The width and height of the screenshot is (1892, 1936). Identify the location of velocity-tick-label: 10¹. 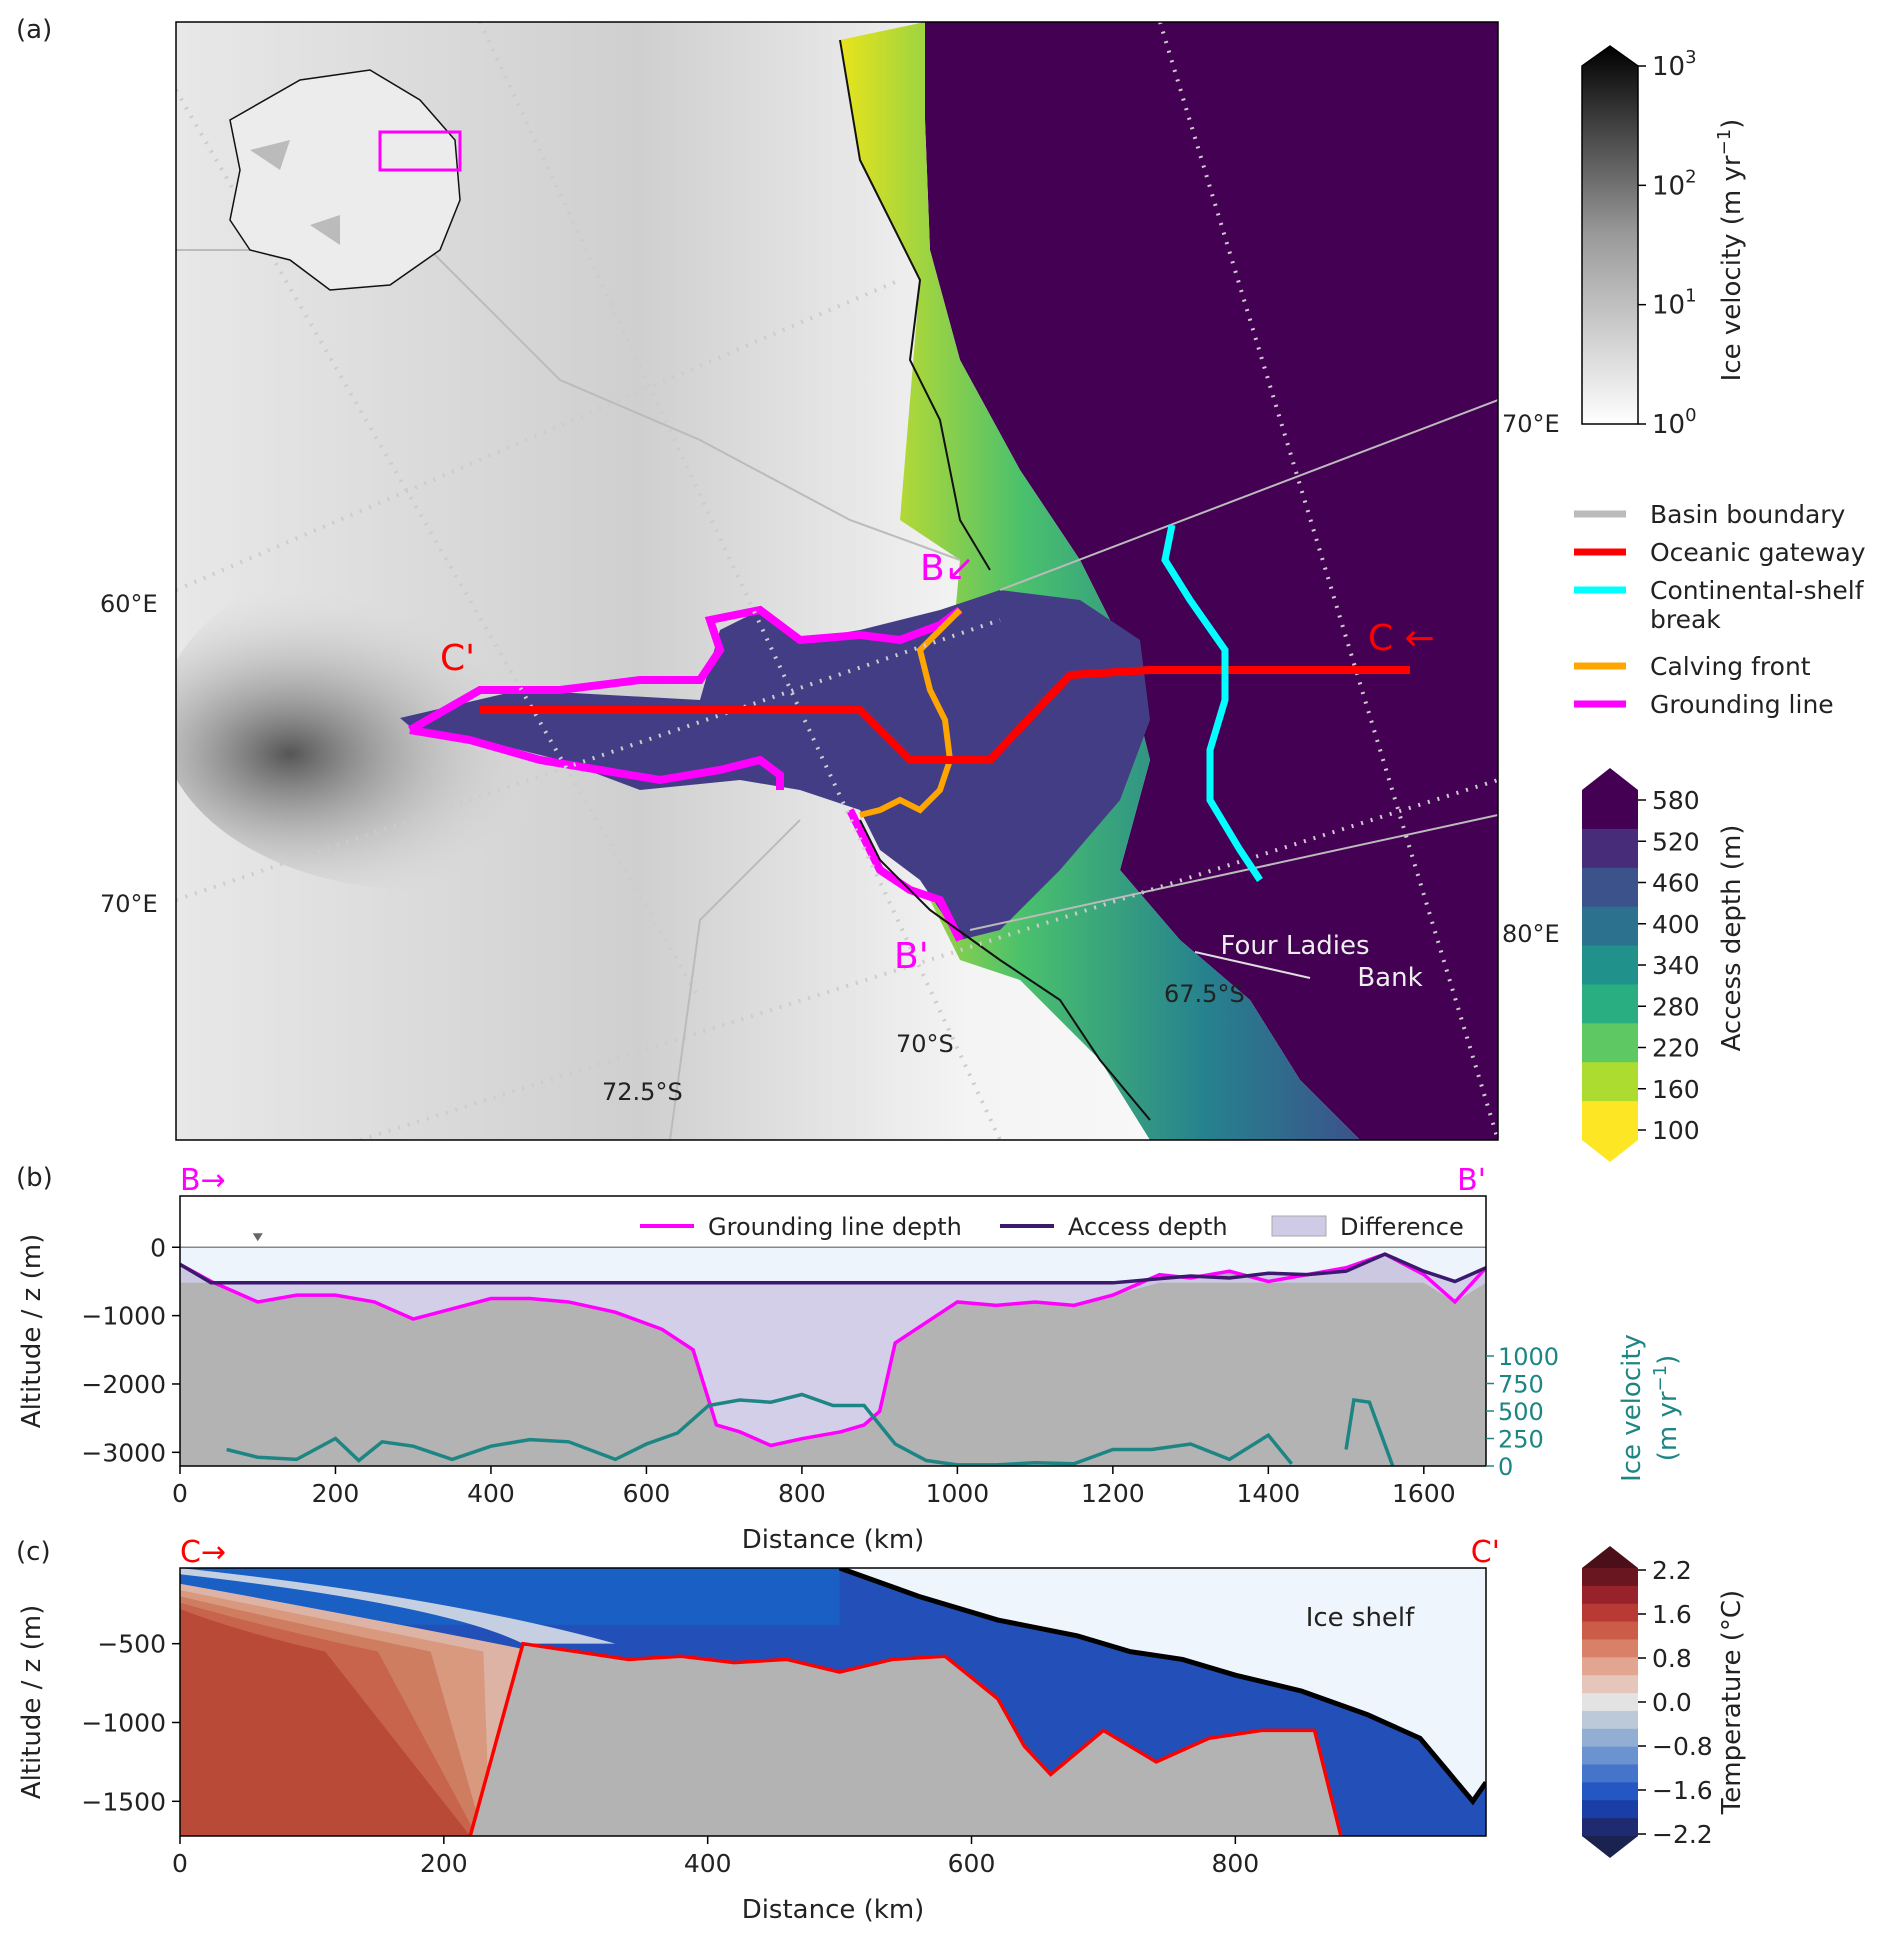
(1674, 303).